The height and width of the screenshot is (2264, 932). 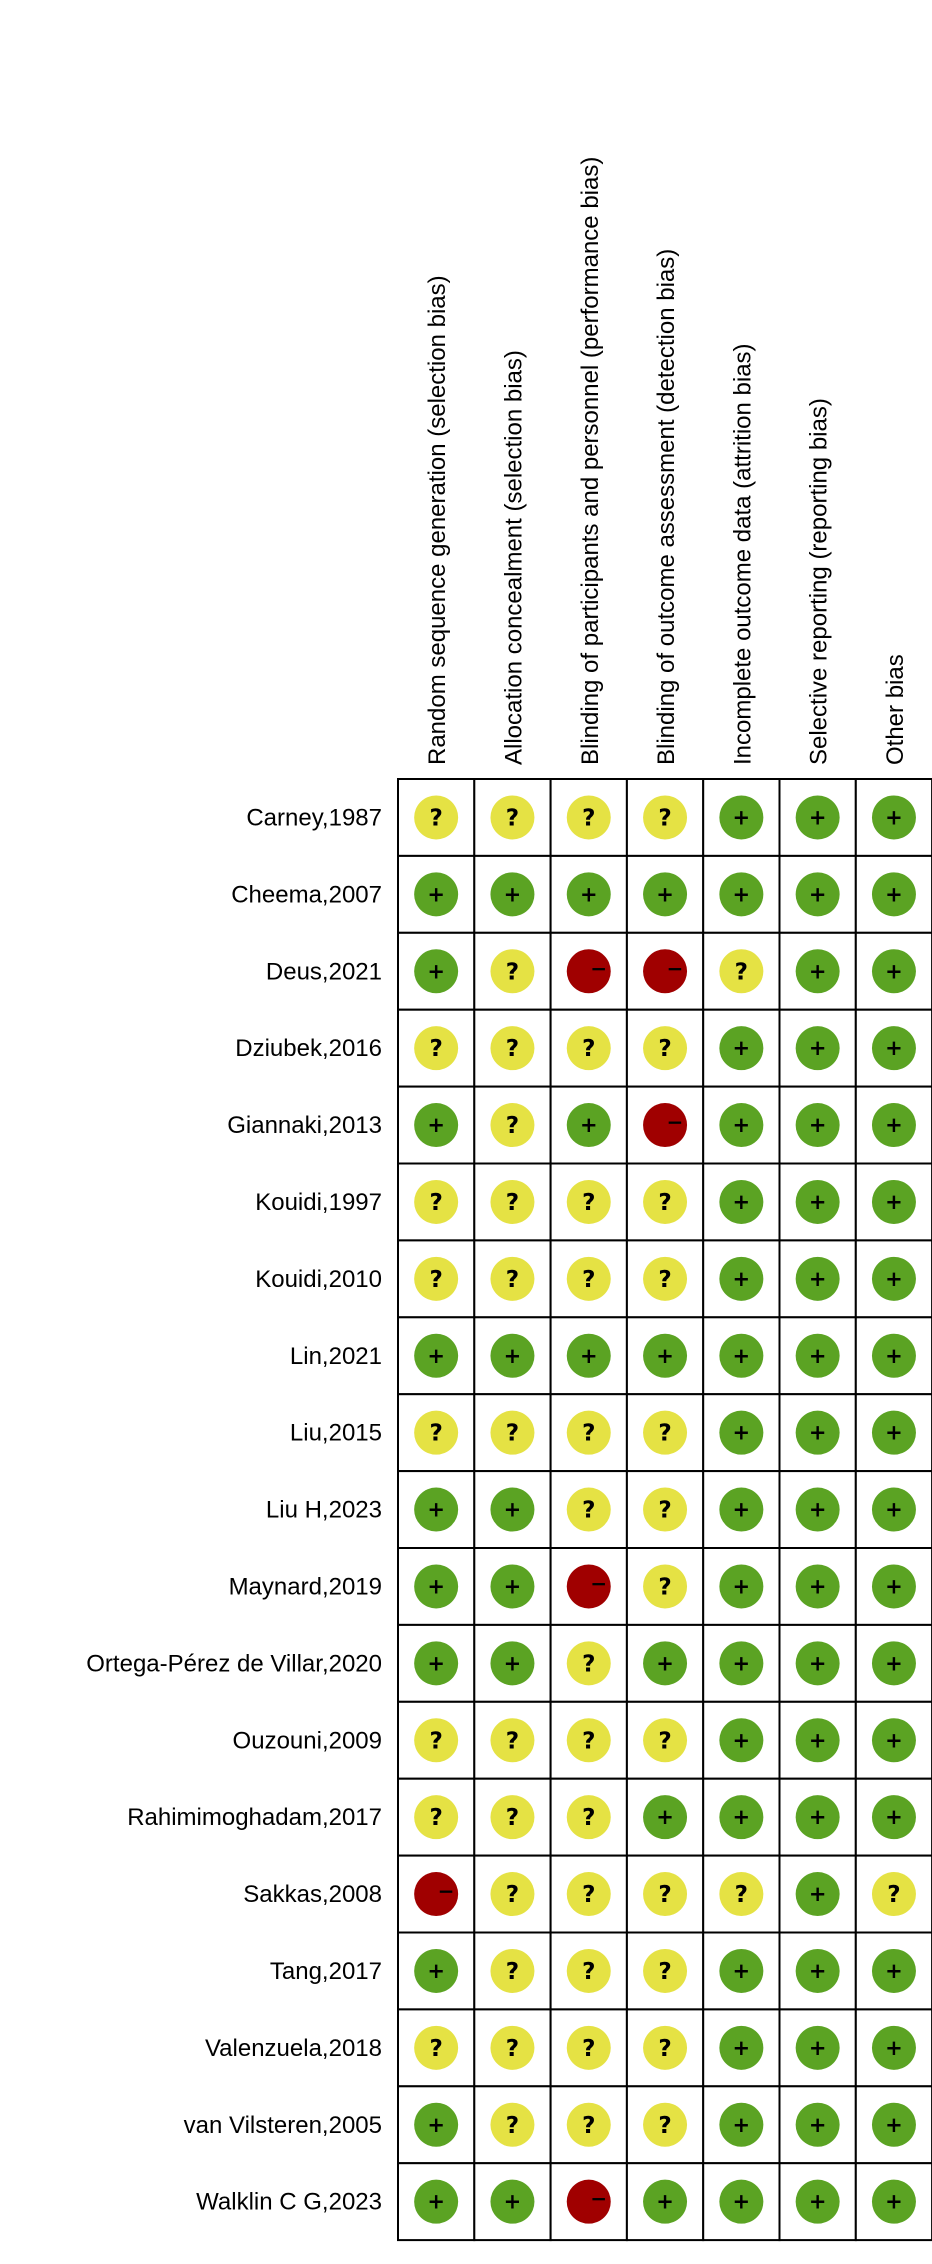 I want to click on study-label-rahimimoghadam-2017: Rahimimoghadam,2017, so click(x=254, y=1817).